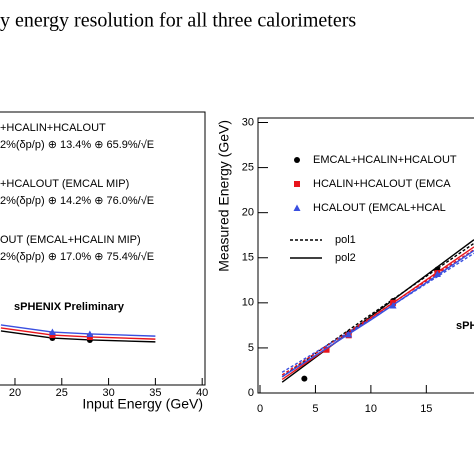  I want to click on y-tick-label: 0, so click(251, 393).